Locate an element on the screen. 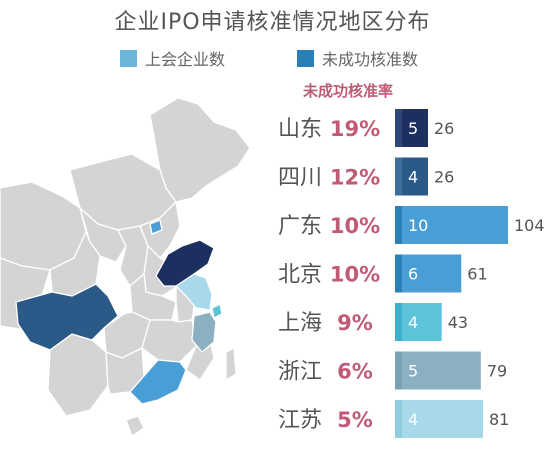 The width and height of the screenshot is (545, 452). legend-item-participants: 上会企业数 is located at coordinates (172, 58).